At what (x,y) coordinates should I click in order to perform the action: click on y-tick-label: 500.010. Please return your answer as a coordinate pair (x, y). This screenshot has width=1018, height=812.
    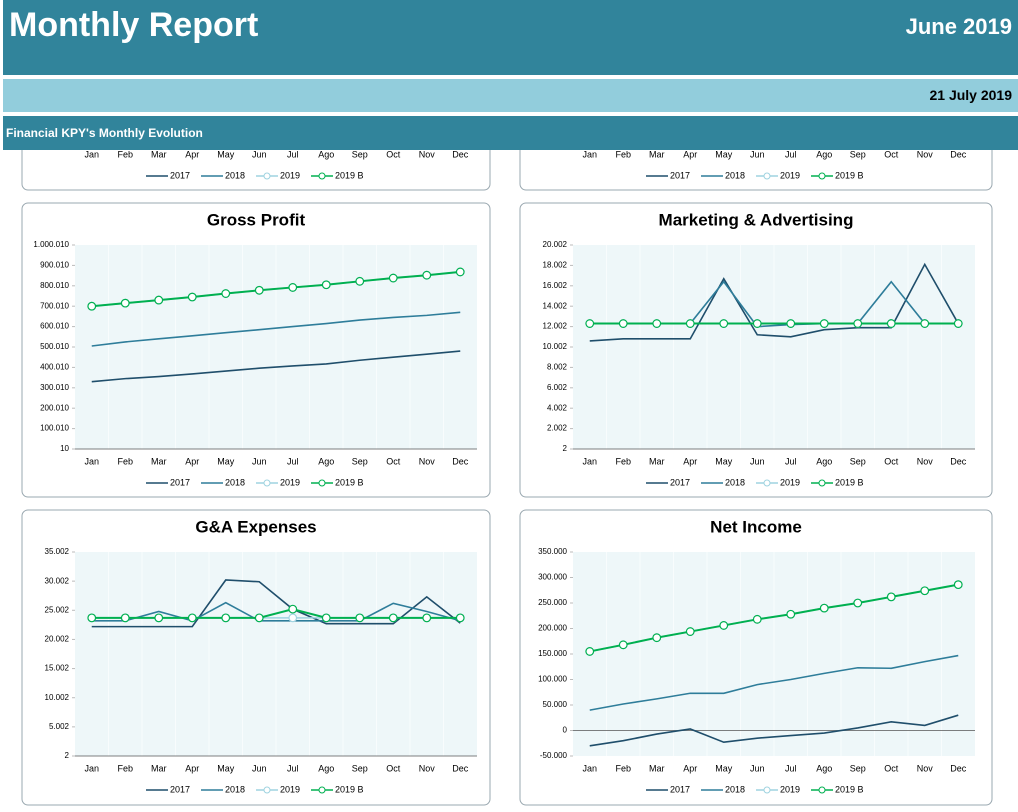
    Looking at the image, I should click on (54, 346).